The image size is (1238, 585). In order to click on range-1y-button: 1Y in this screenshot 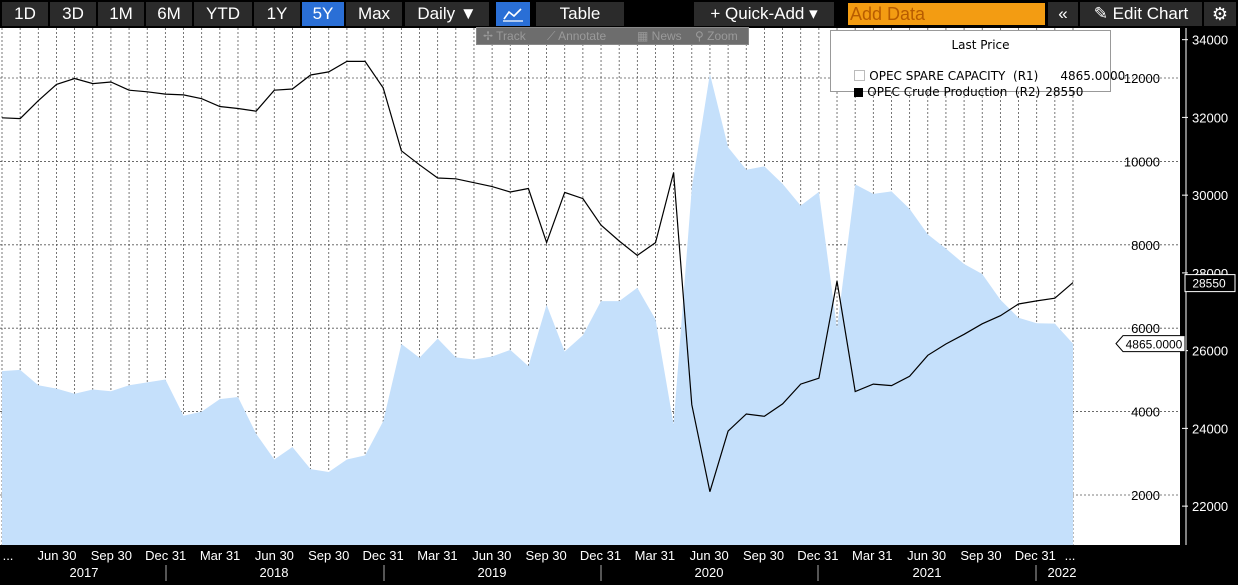, I will do `click(277, 14)`.